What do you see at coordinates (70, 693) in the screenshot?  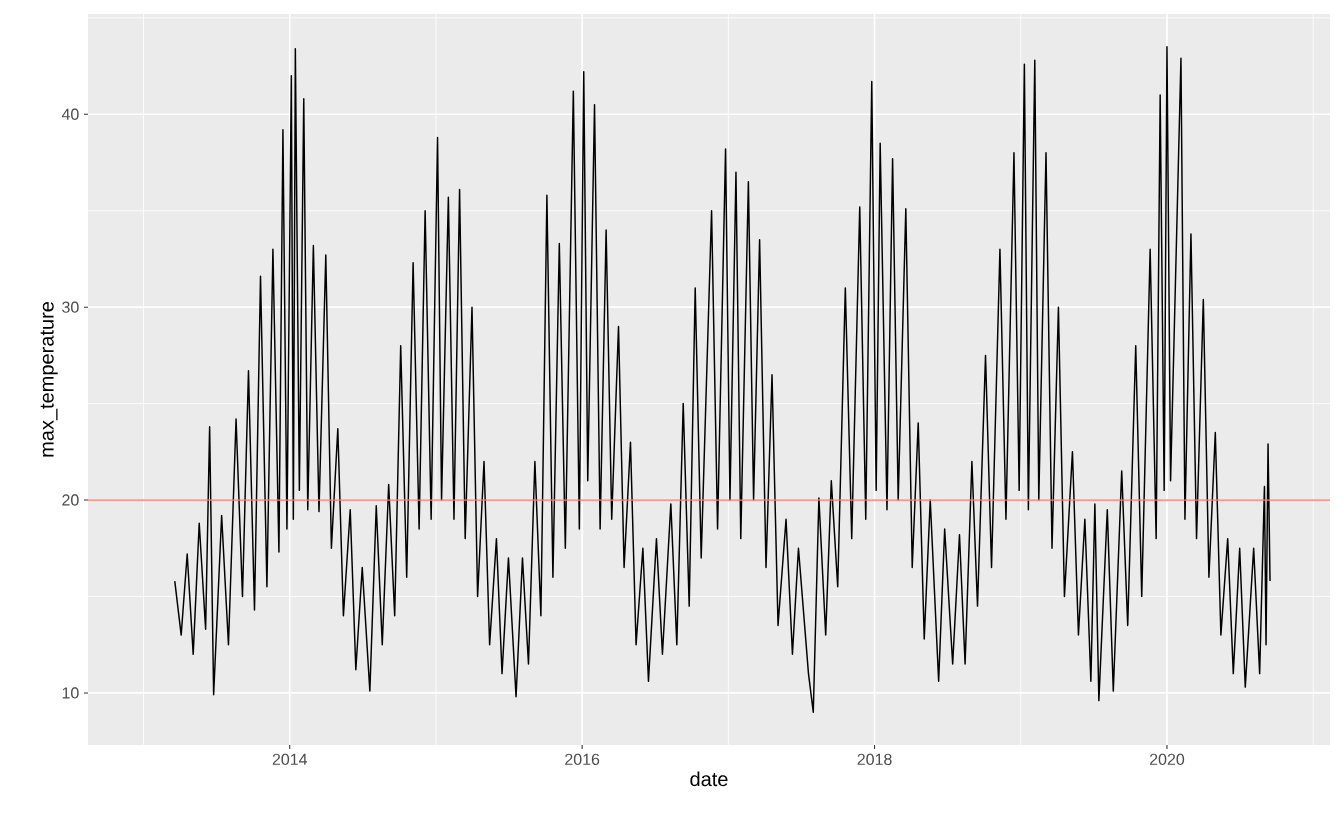 I see `y-tick-label: 10` at bounding box center [70, 693].